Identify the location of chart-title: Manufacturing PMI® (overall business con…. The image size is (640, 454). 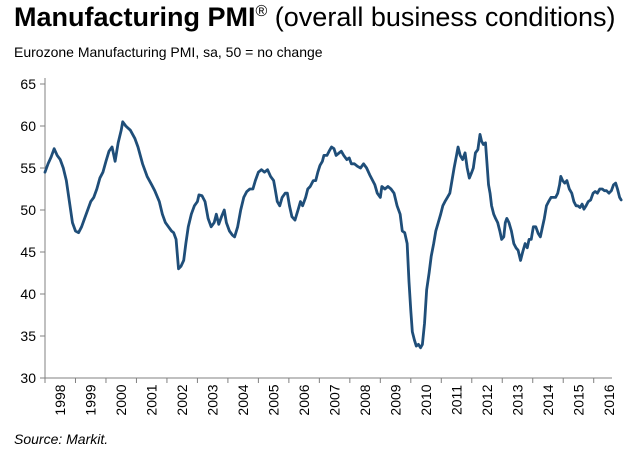
(314, 17).